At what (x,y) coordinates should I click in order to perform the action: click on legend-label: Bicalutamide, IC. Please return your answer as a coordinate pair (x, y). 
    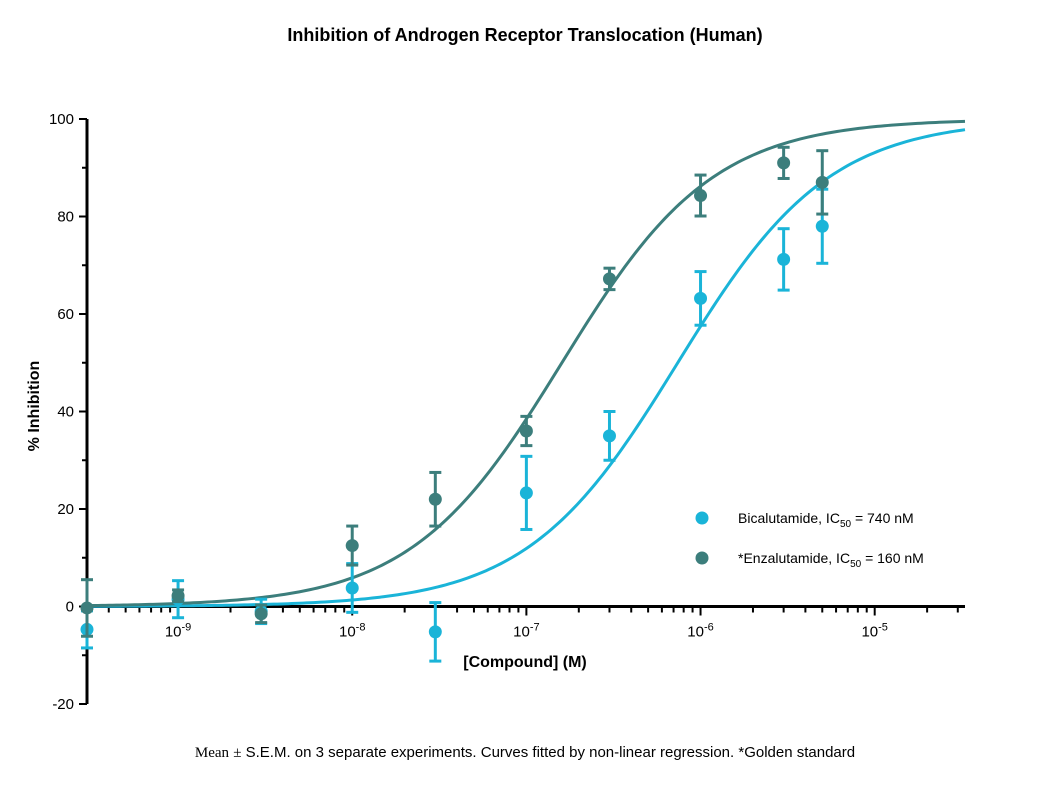
    Looking at the image, I should click on (789, 518).